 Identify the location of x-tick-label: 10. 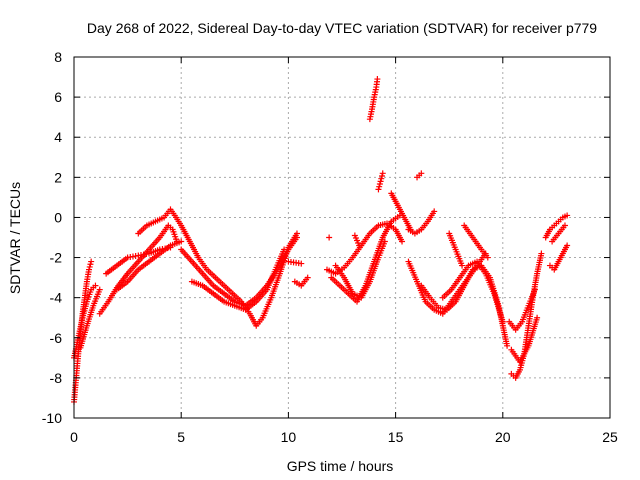
(289, 437).